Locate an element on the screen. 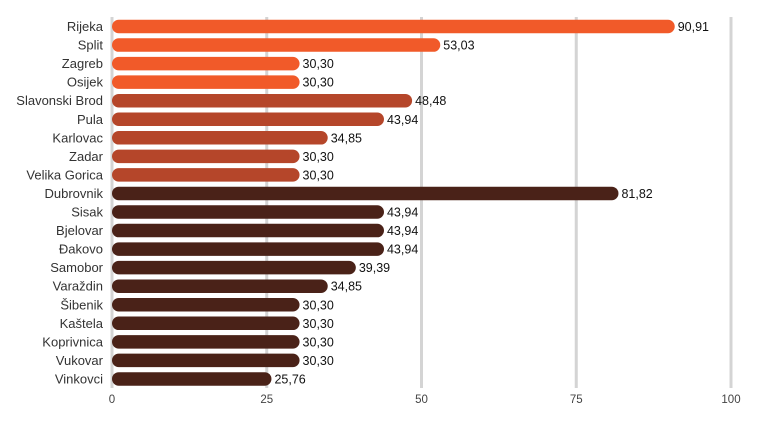 The width and height of the screenshot is (763, 423). category-label-samobor: Samobor is located at coordinates (76, 267).